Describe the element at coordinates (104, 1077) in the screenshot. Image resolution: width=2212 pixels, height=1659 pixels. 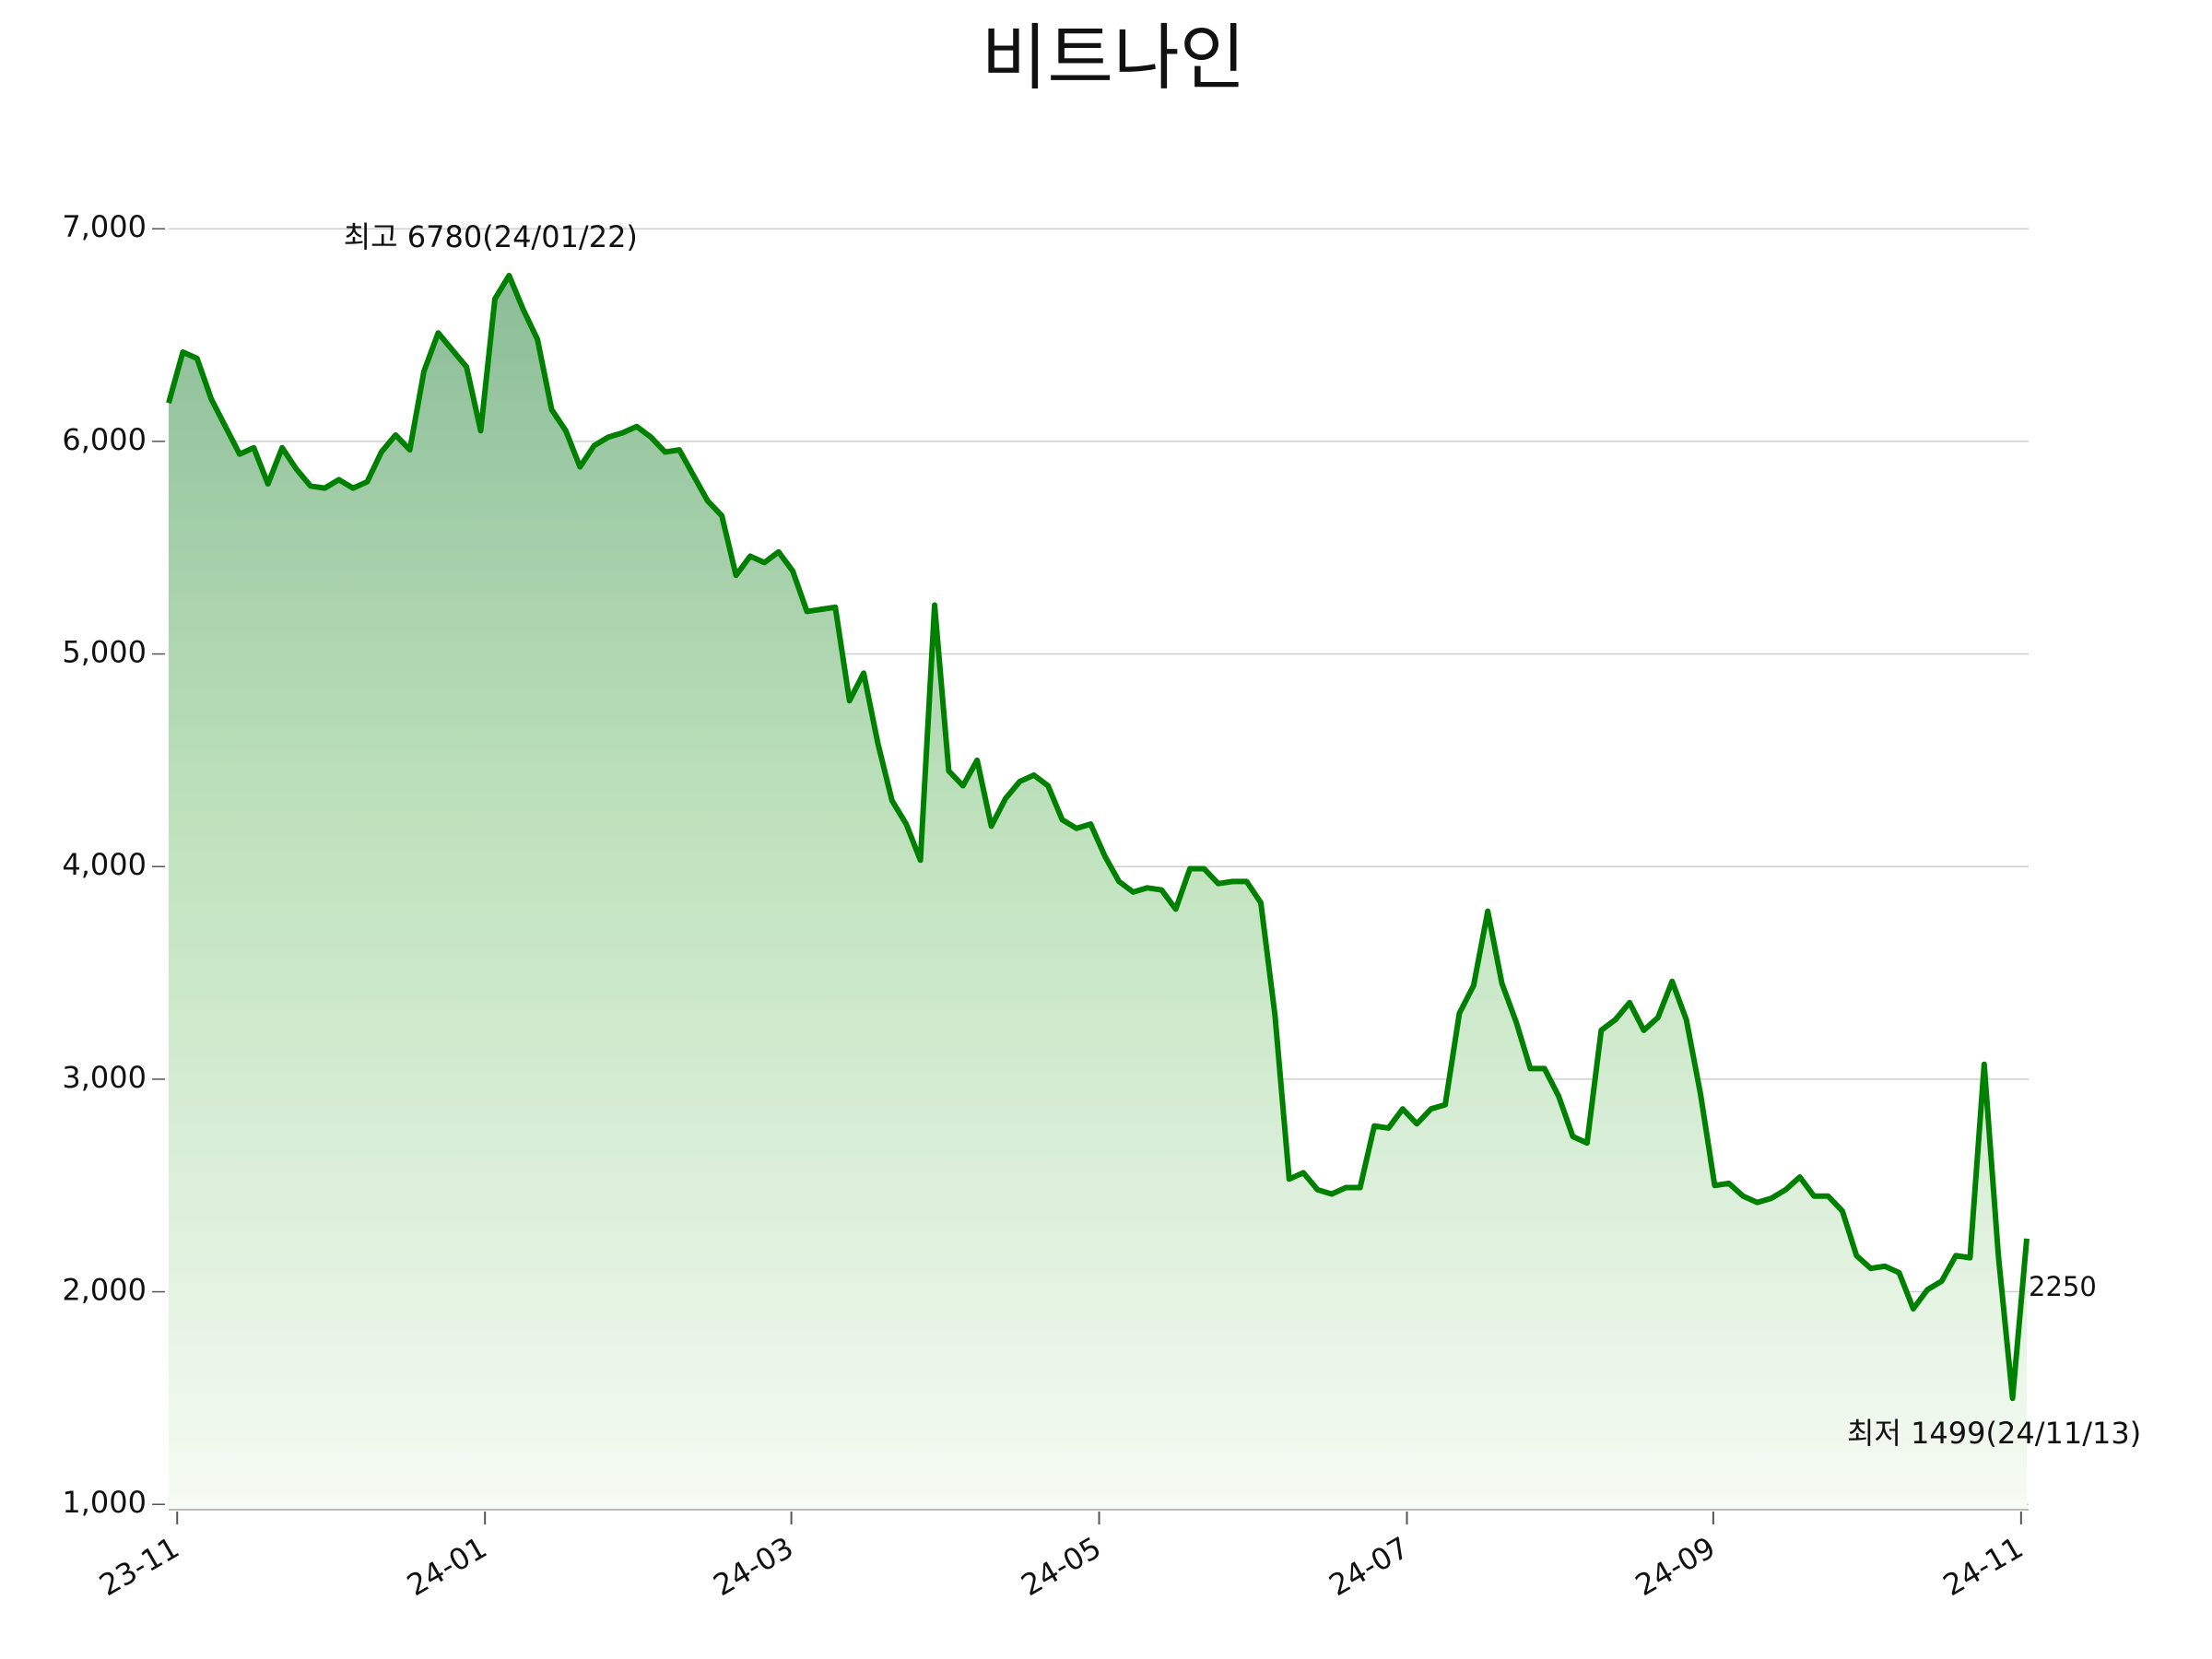
I see `y-tick-label: 3,000` at that location.